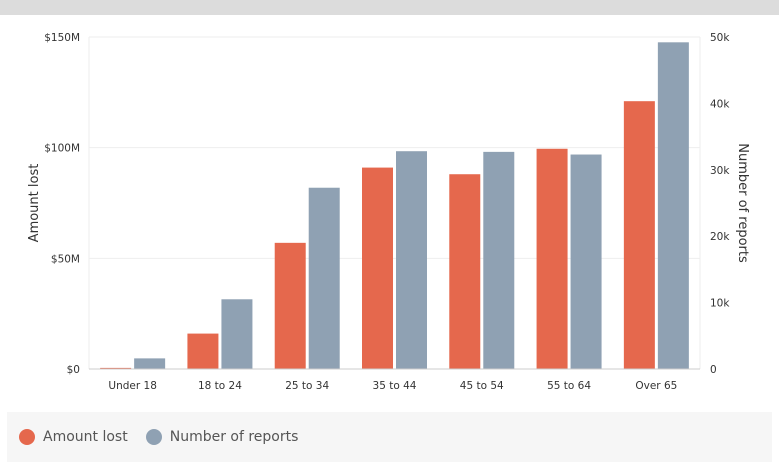 The width and height of the screenshot is (779, 462). Describe the element at coordinates (720, 237) in the screenshot. I see `right-tick-label: 20k` at that location.